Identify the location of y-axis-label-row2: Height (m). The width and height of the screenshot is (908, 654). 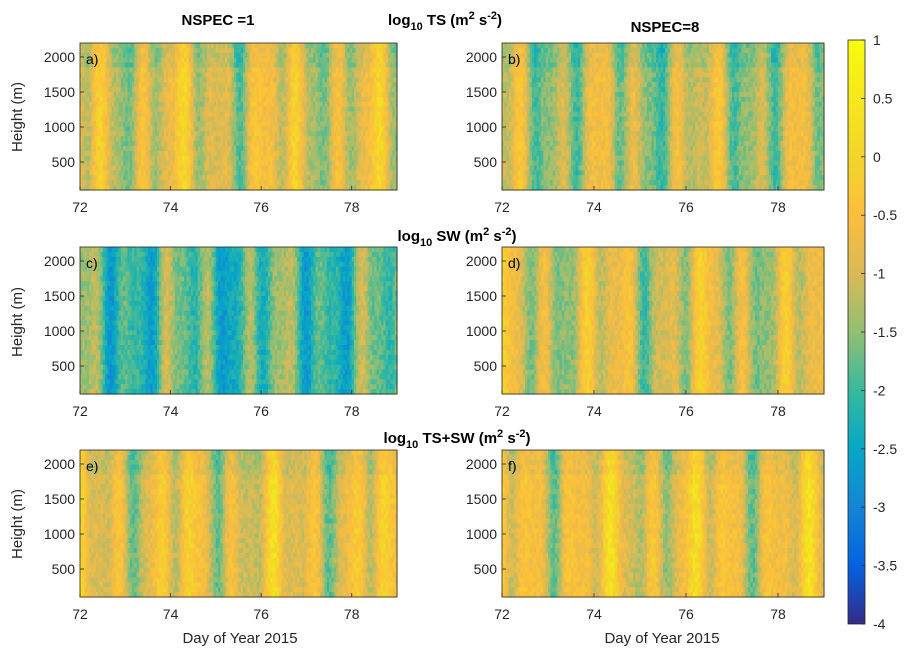
(17, 322).